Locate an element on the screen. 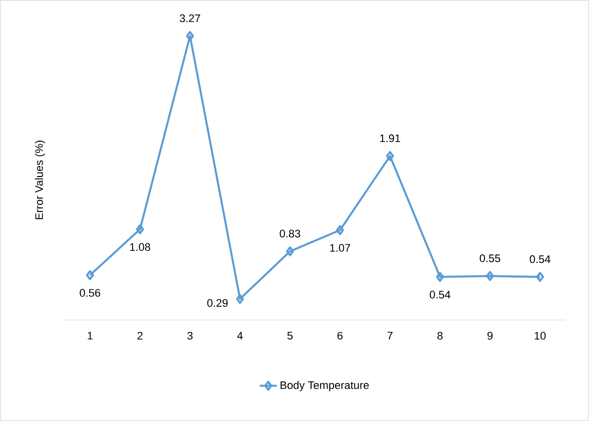 The height and width of the screenshot is (421, 589). data-label: 3.27 is located at coordinates (190, 18).